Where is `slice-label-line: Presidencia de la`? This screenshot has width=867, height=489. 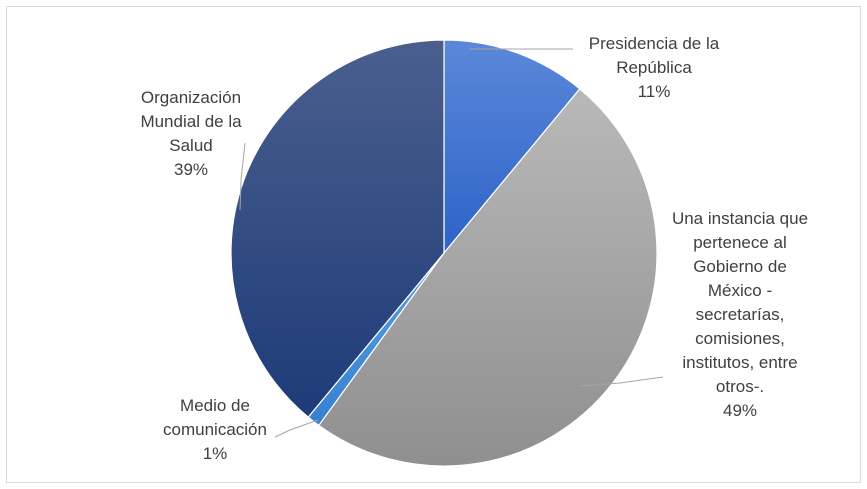 slice-label-line: Presidencia de la is located at coordinates (654, 43).